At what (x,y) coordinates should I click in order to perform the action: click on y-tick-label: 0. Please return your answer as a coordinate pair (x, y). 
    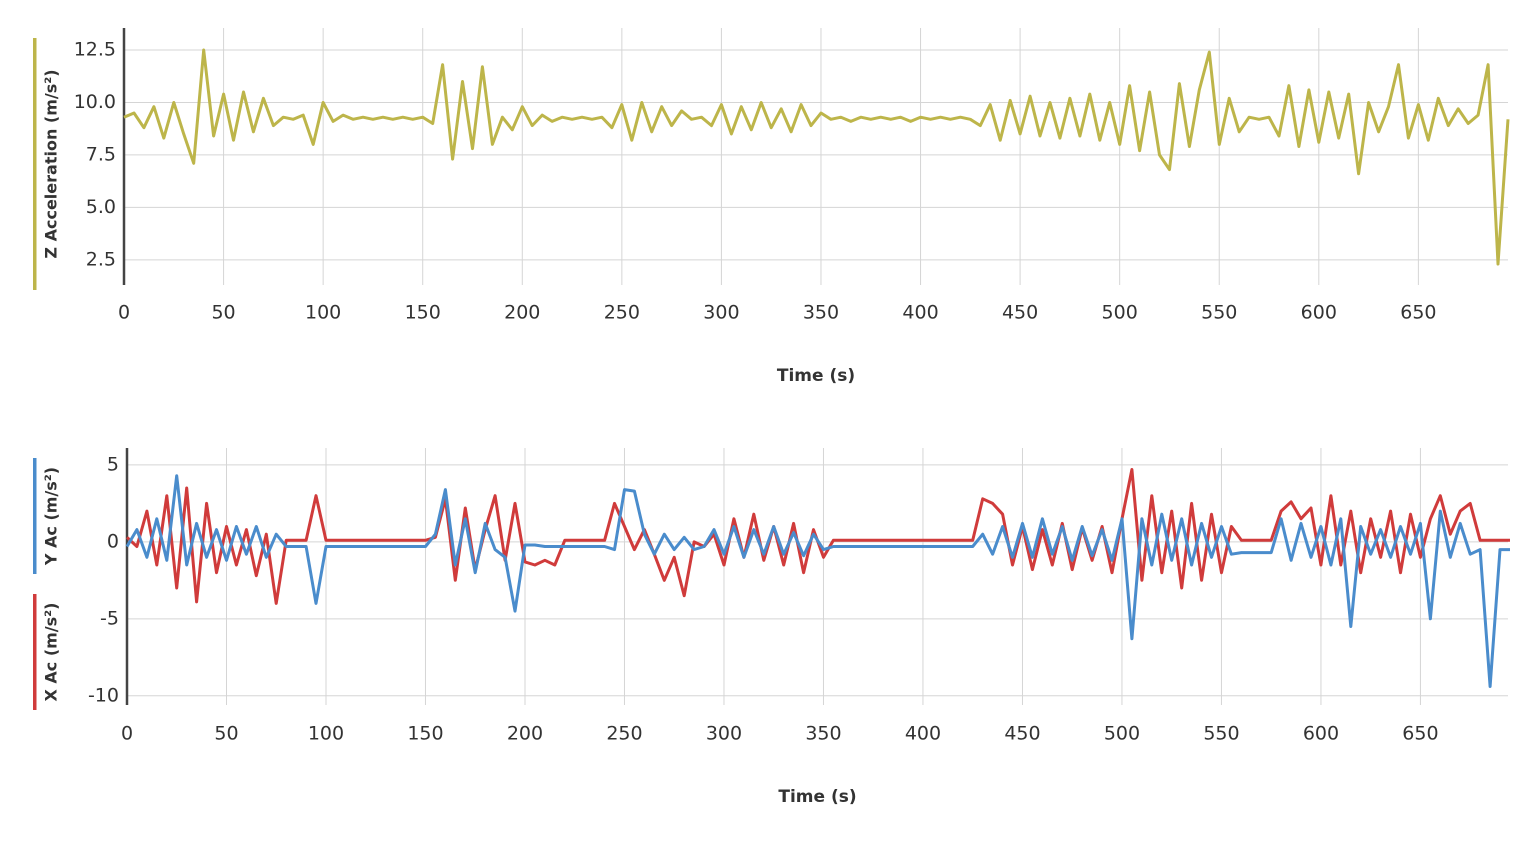
    Looking at the image, I should click on (113, 541).